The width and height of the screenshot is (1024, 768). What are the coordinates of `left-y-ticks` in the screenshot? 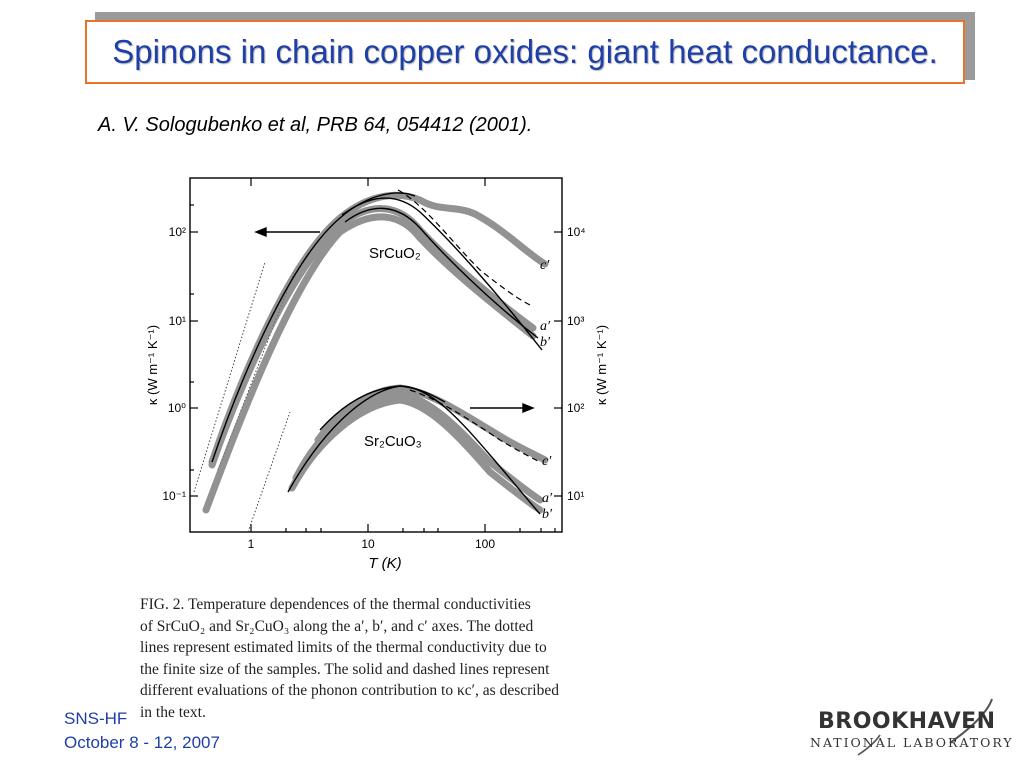 It's located at (194, 350).